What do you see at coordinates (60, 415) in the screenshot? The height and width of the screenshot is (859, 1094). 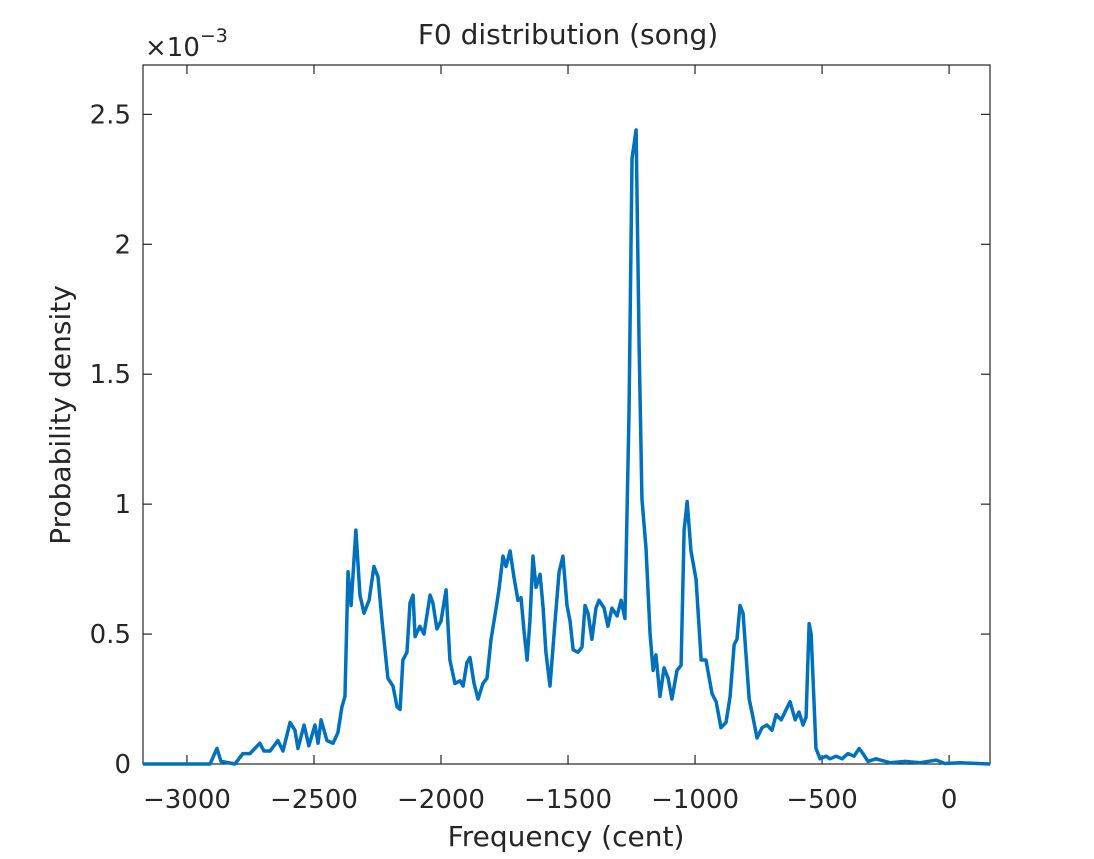 I see `y-axis-label: Probability density` at bounding box center [60, 415].